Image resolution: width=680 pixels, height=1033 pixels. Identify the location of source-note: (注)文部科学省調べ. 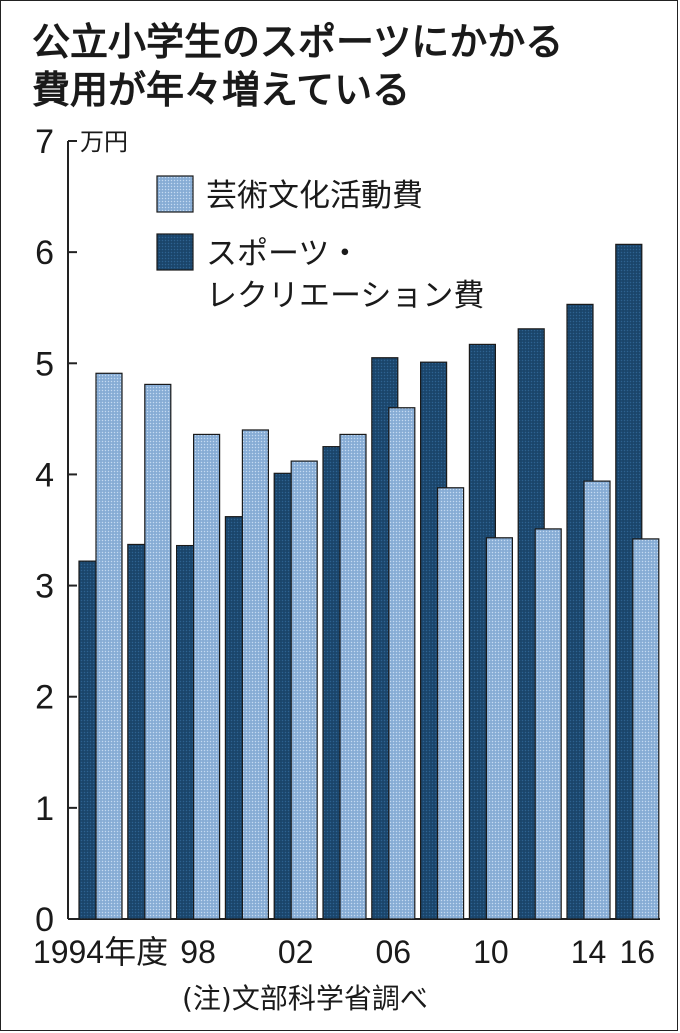
(305, 998).